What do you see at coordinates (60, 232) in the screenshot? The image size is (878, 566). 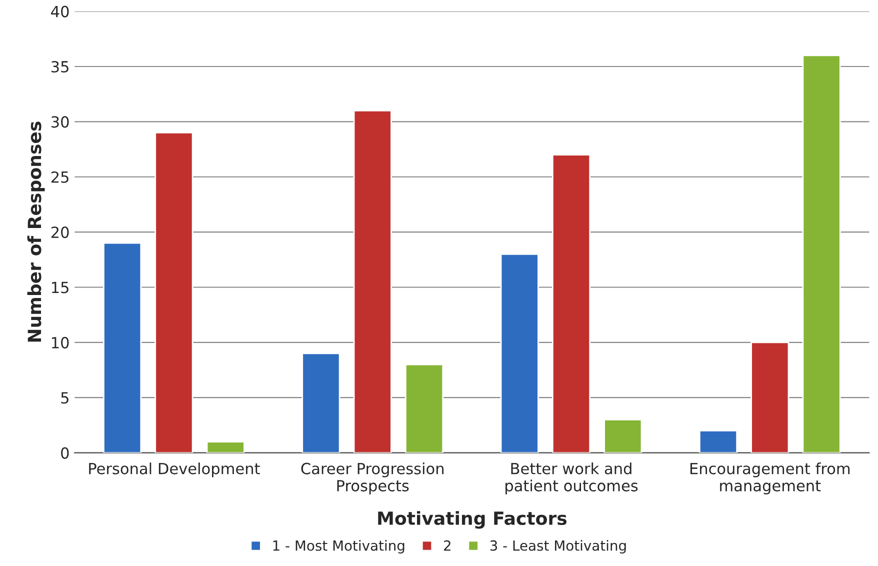 I see `y-tick-label: 20` at bounding box center [60, 232].